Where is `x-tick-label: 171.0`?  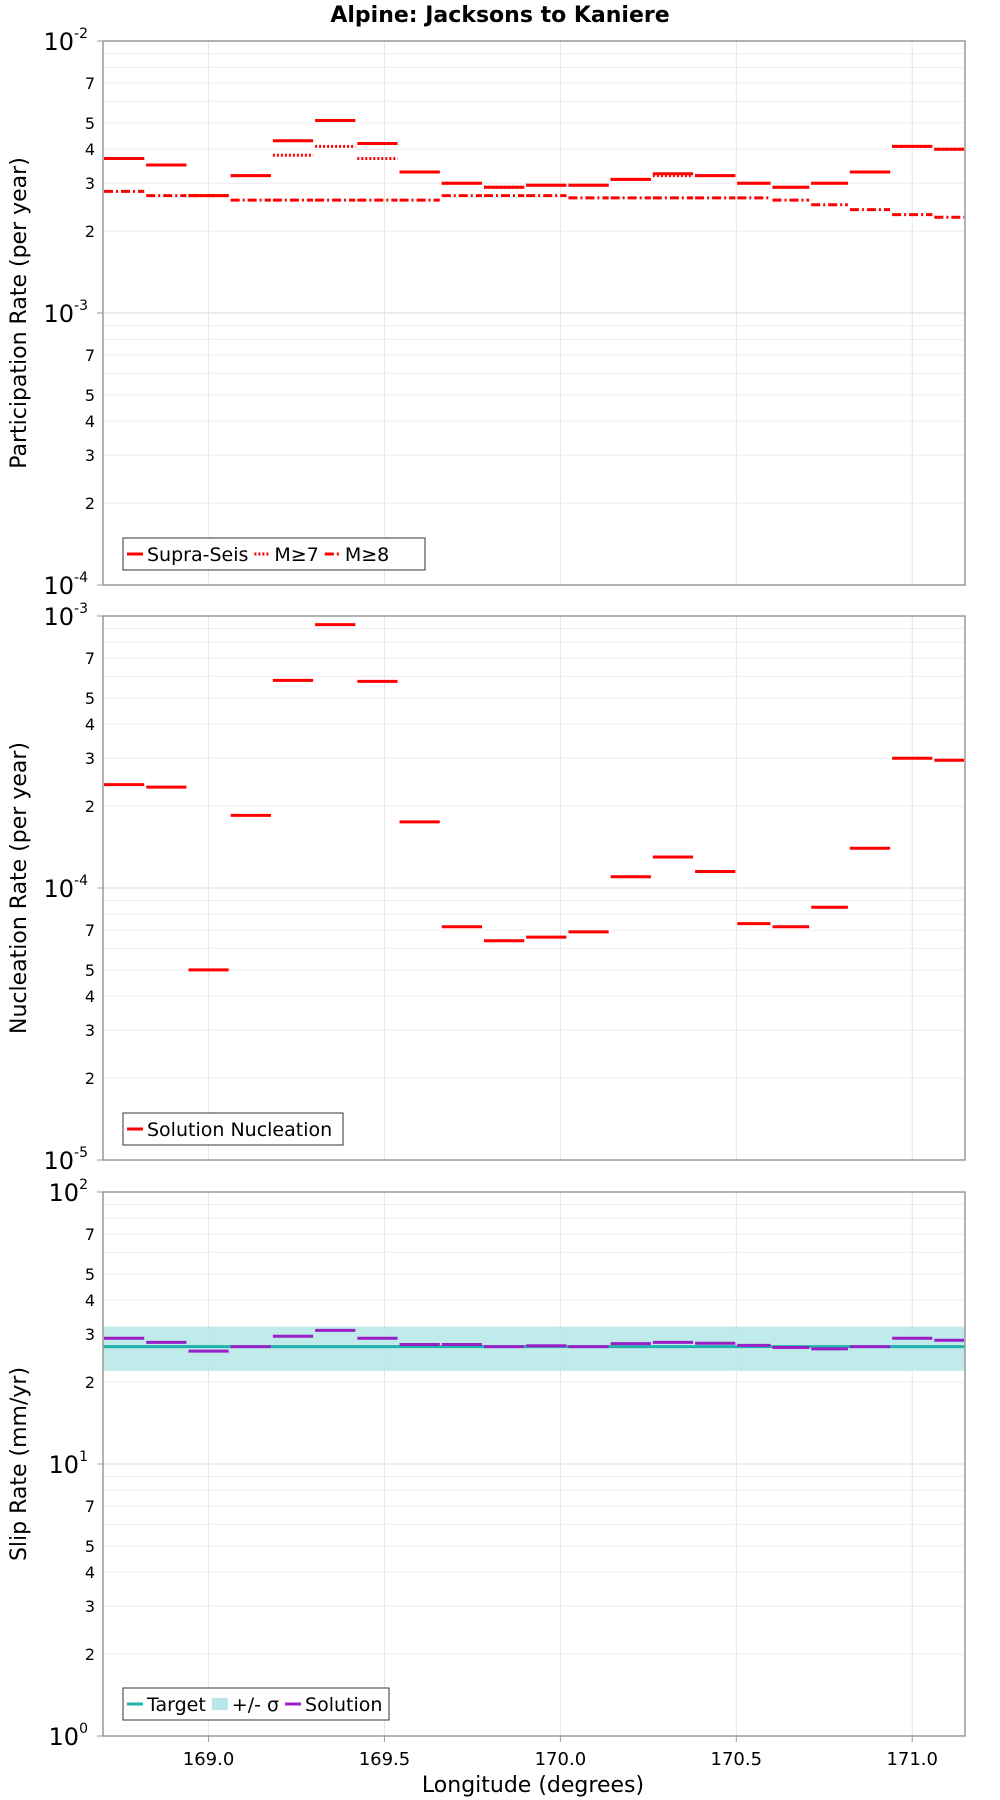
x-tick-label: 171.0 is located at coordinates (912, 1759).